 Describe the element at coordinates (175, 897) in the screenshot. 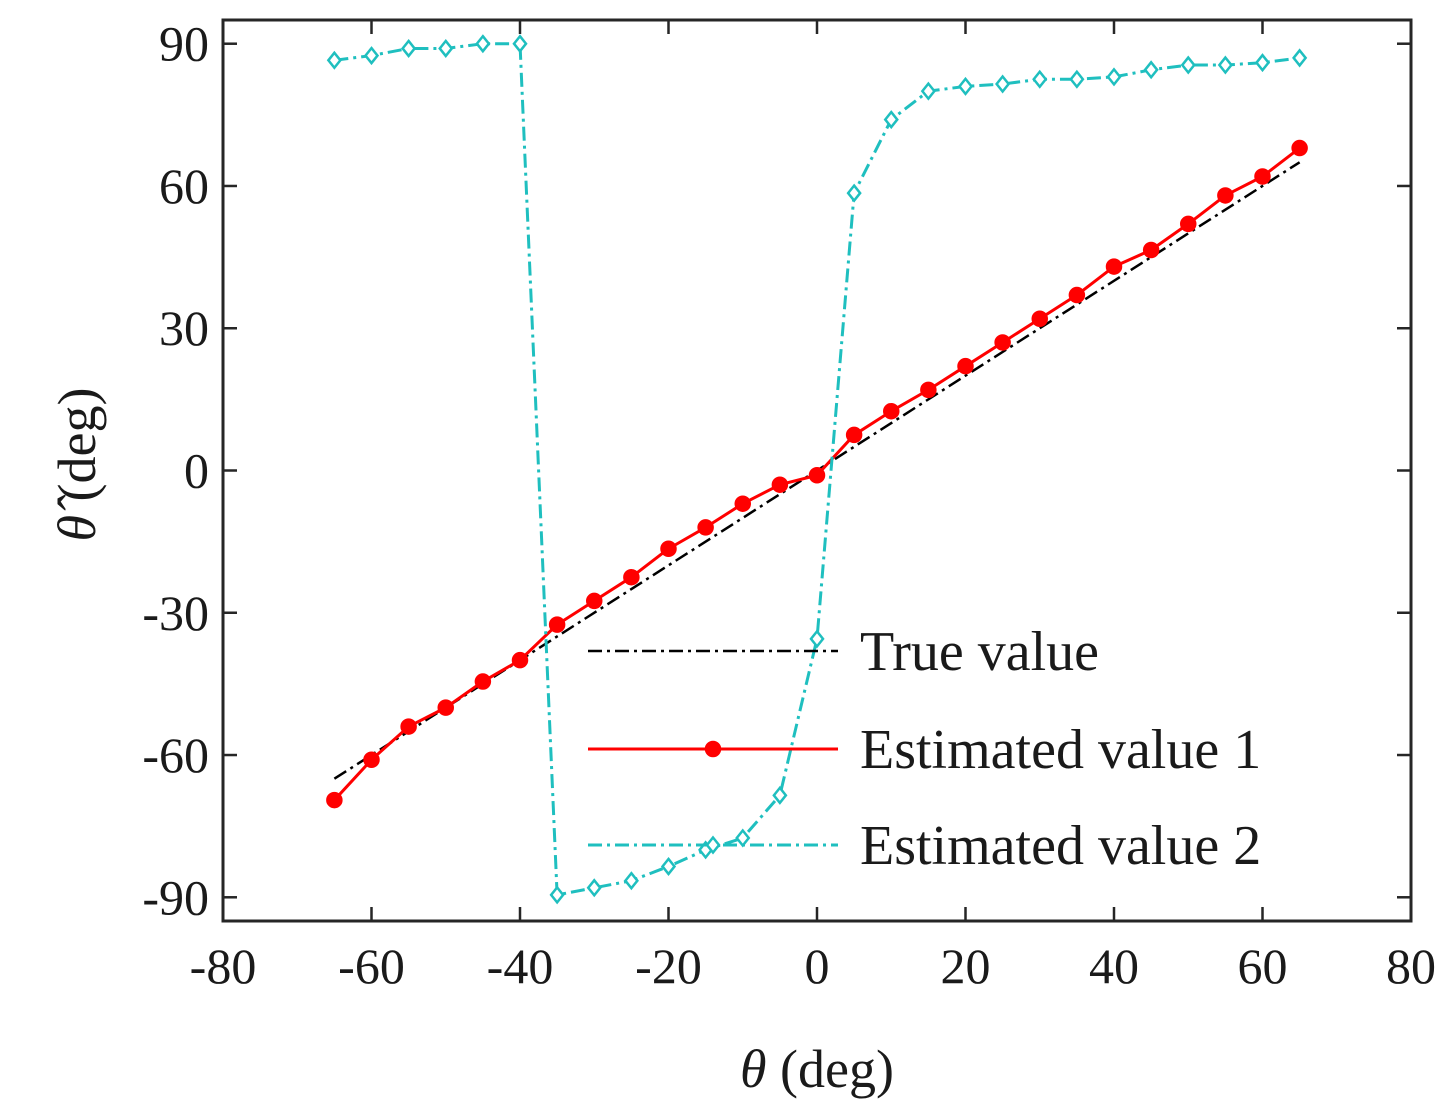

I see `y-tick-label: -90` at that location.